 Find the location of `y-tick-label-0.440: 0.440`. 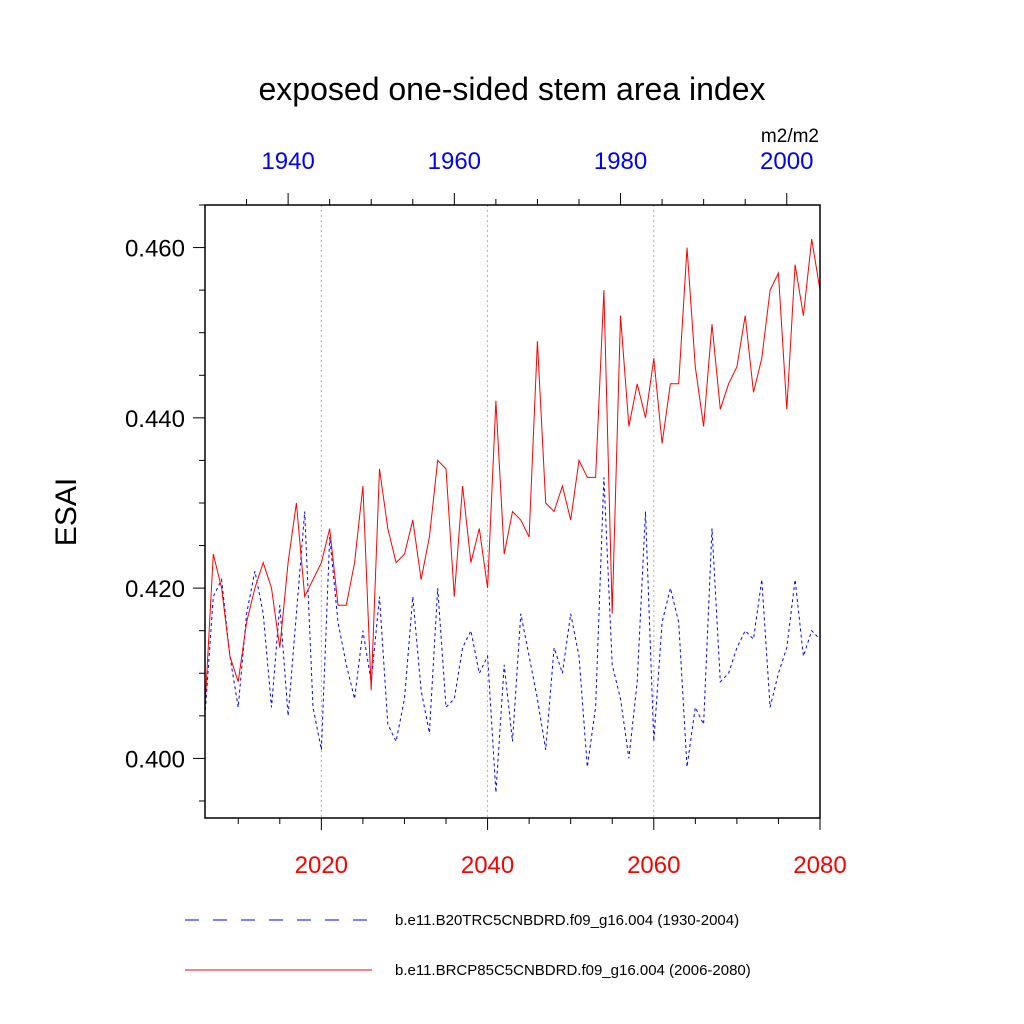

y-tick-label-0.440: 0.440 is located at coordinates (155, 419).